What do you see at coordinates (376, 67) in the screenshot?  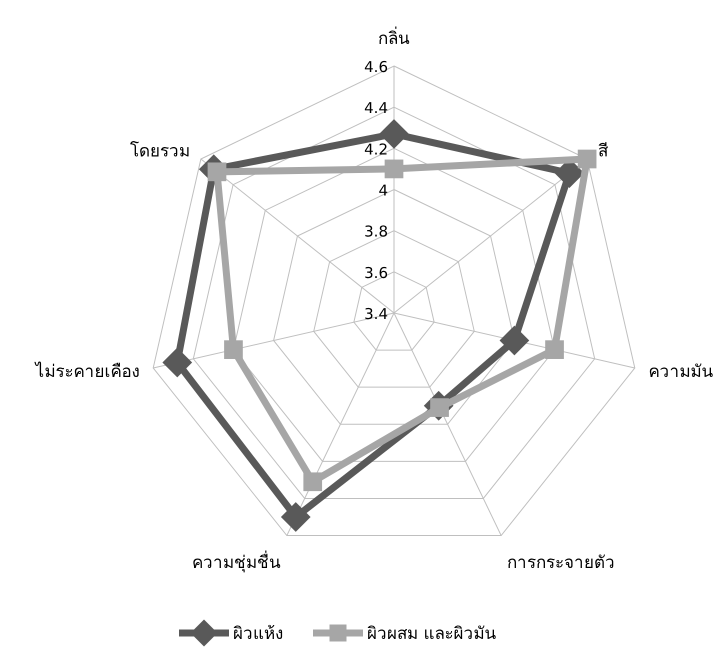 I see `y-tick-label: 4.6` at bounding box center [376, 67].